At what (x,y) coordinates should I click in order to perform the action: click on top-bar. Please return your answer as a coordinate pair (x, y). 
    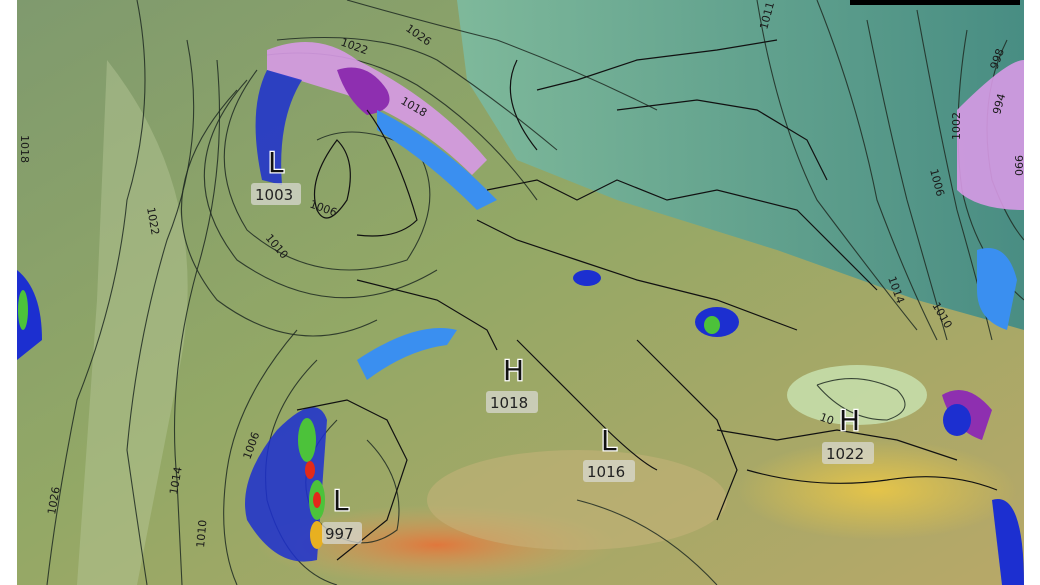
    Looking at the image, I should click on (935, 2).